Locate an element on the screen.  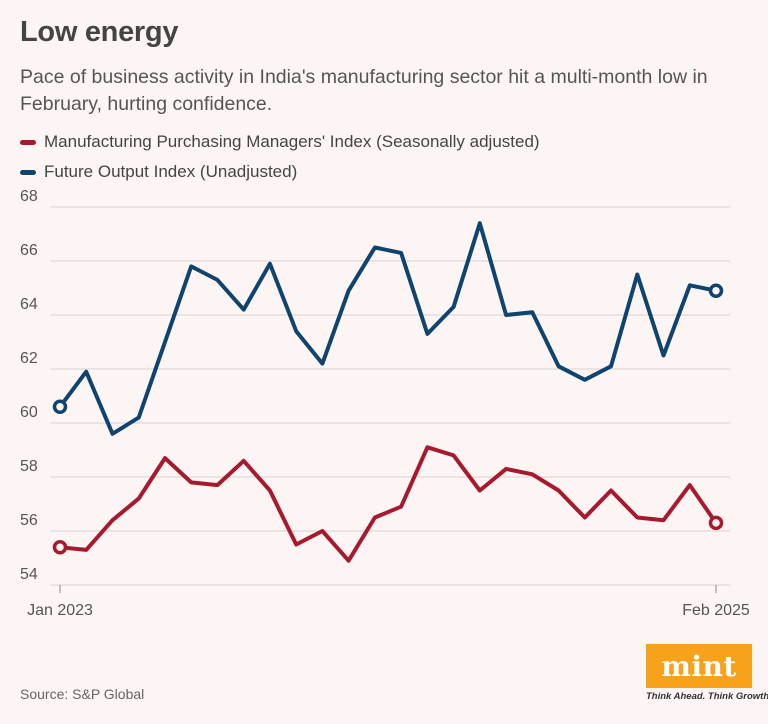
legend-item-future-output: Future Output Index (Unadjusted) is located at coordinates (280, 172).